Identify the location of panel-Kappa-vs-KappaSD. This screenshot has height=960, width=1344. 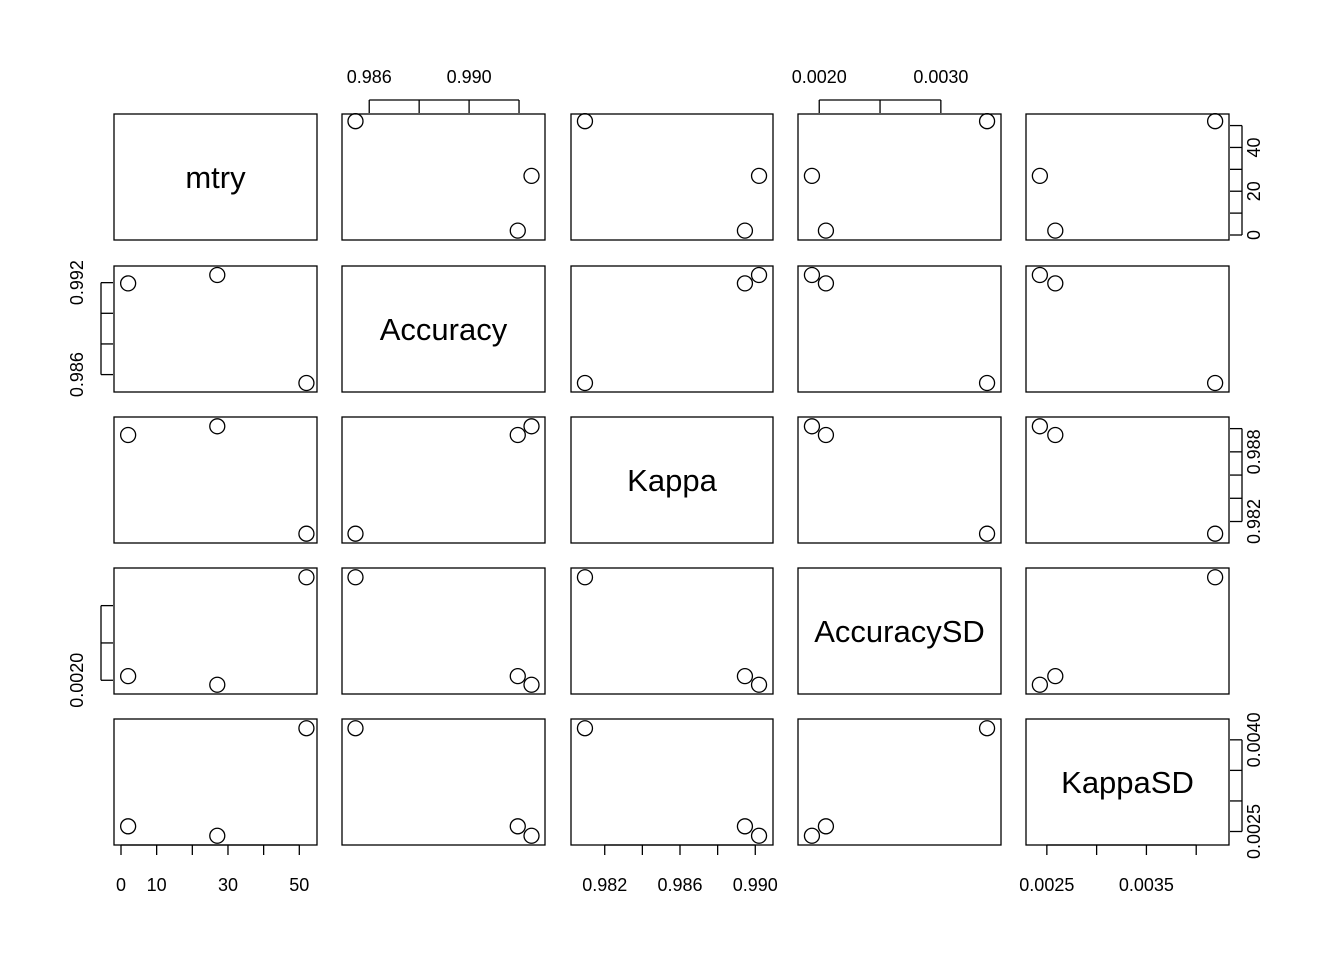
(1127, 480).